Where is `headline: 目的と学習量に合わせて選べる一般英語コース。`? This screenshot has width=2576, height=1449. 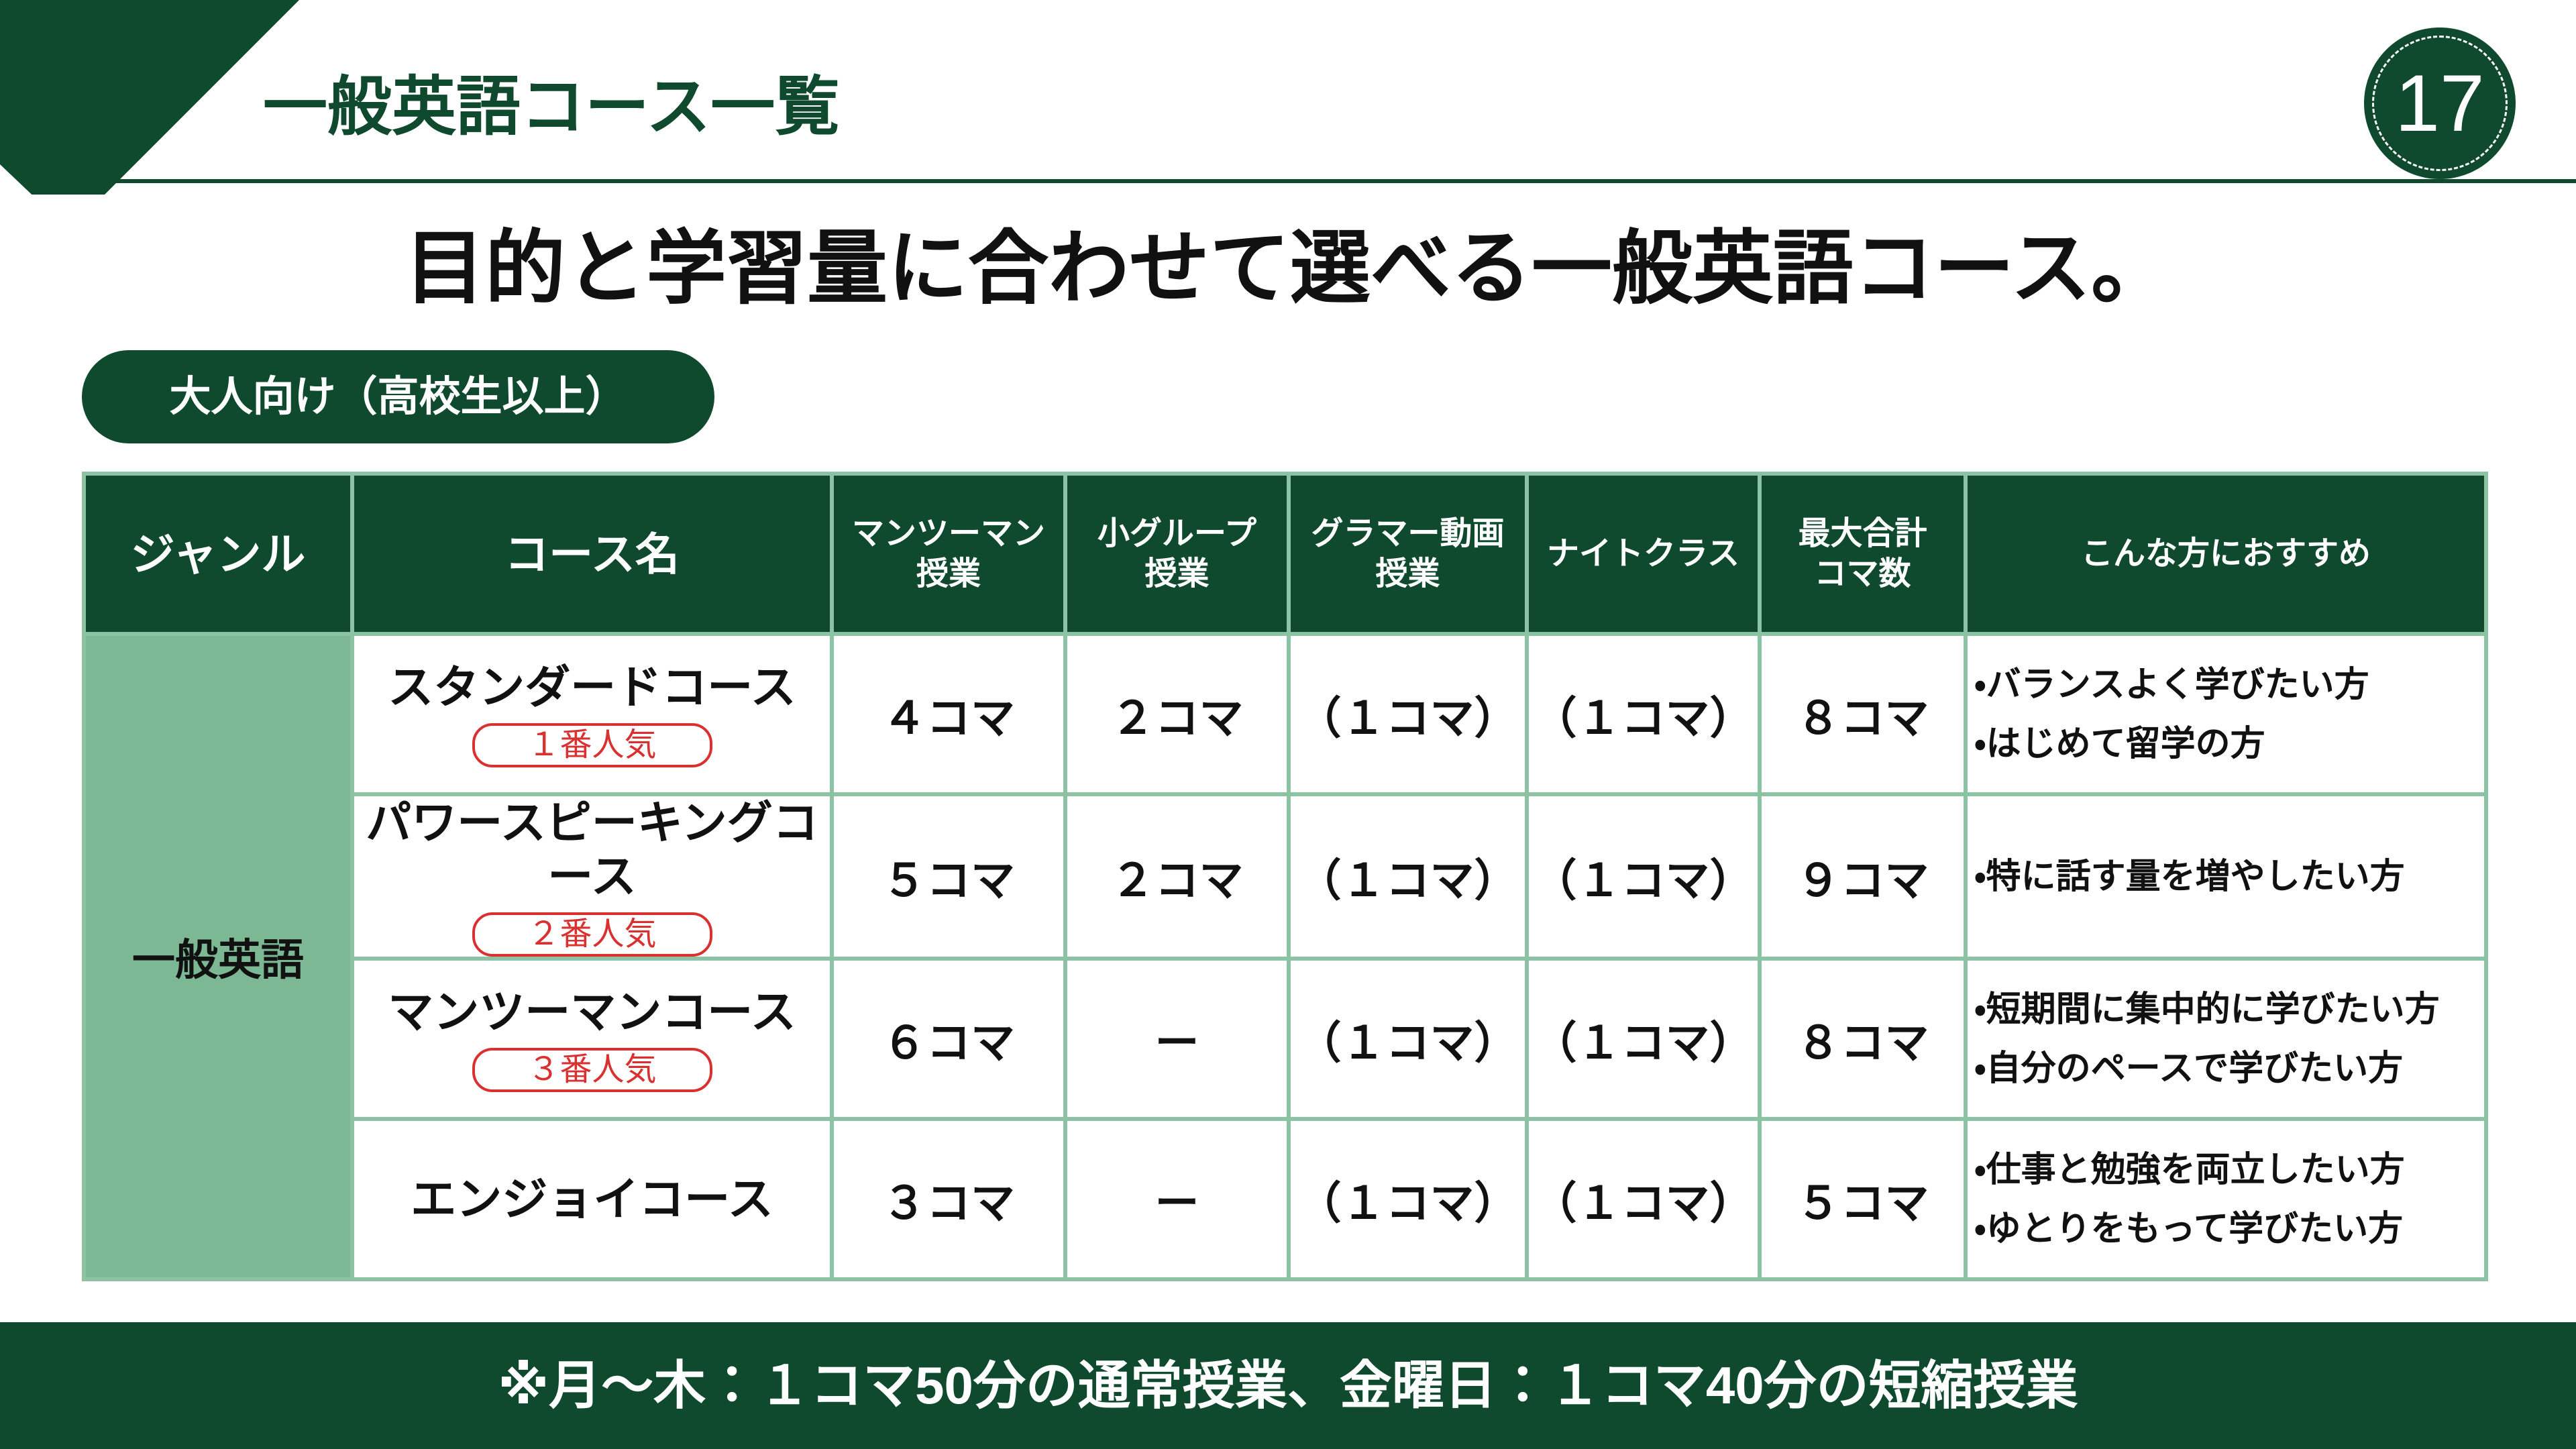 headline: 目的と学習量に合わせて選べる一般英語コース。 is located at coordinates (1288, 268).